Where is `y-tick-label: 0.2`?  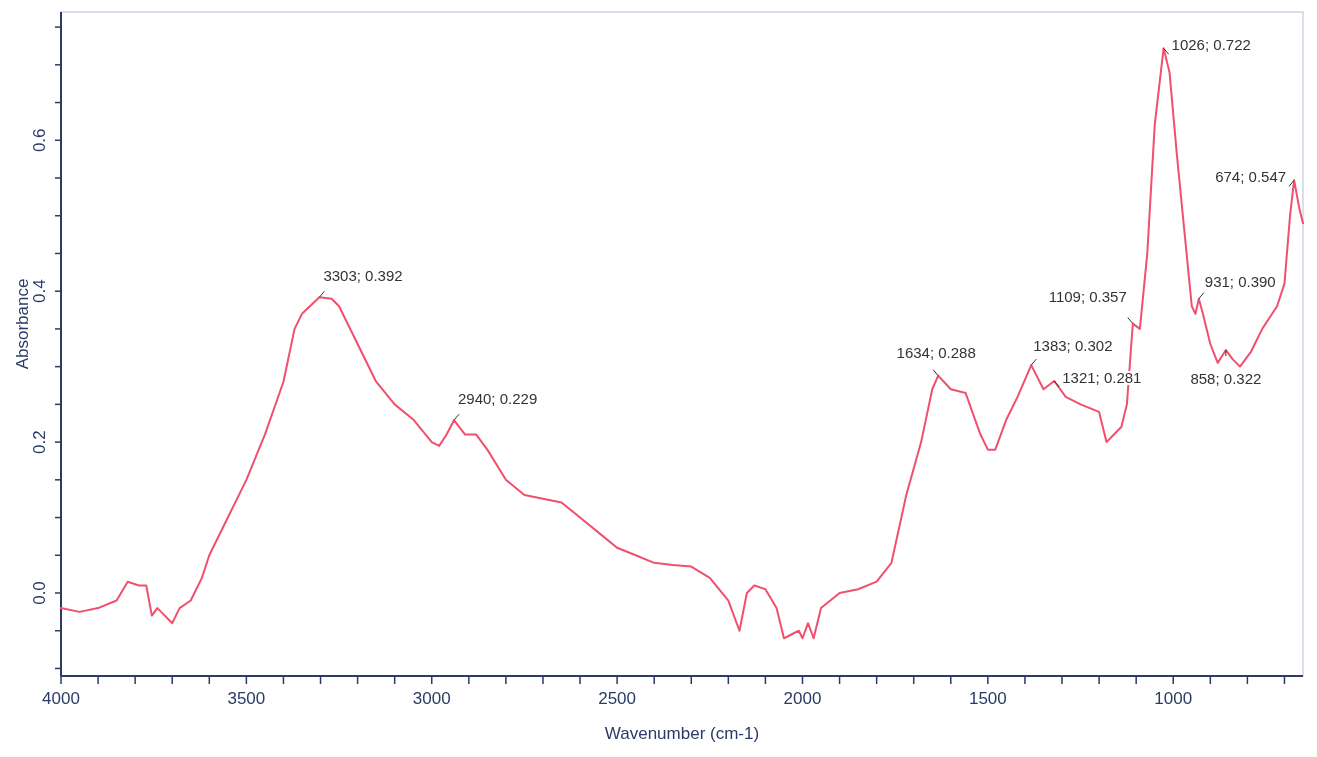 y-tick-label: 0.2 is located at coordinates (39, 442).